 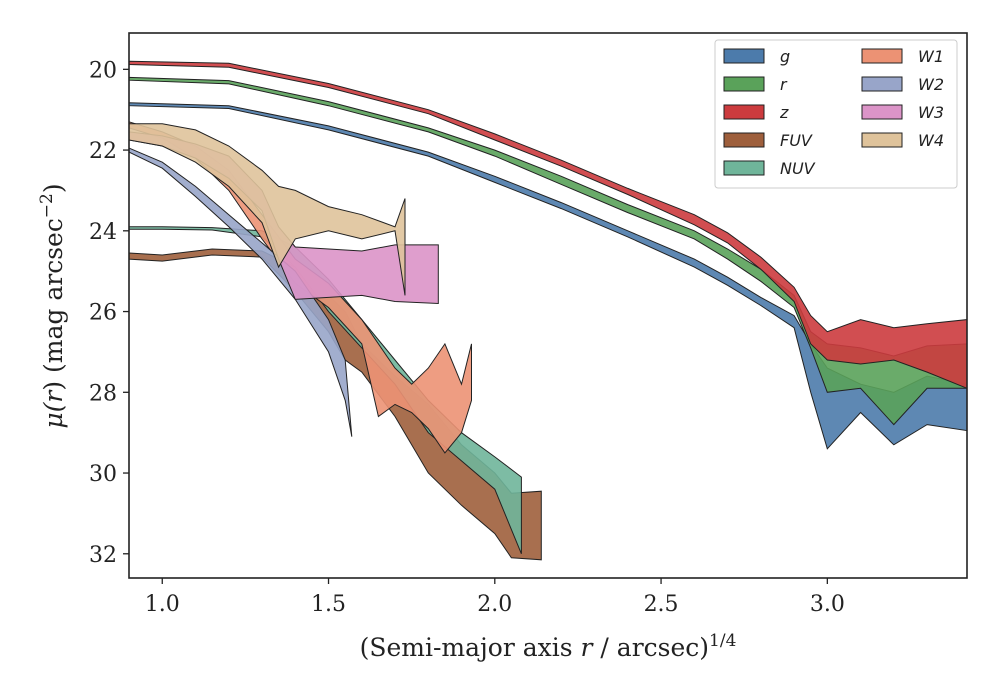 I want to click on x-tick-label: 1.0, so click(x=162, y=604).